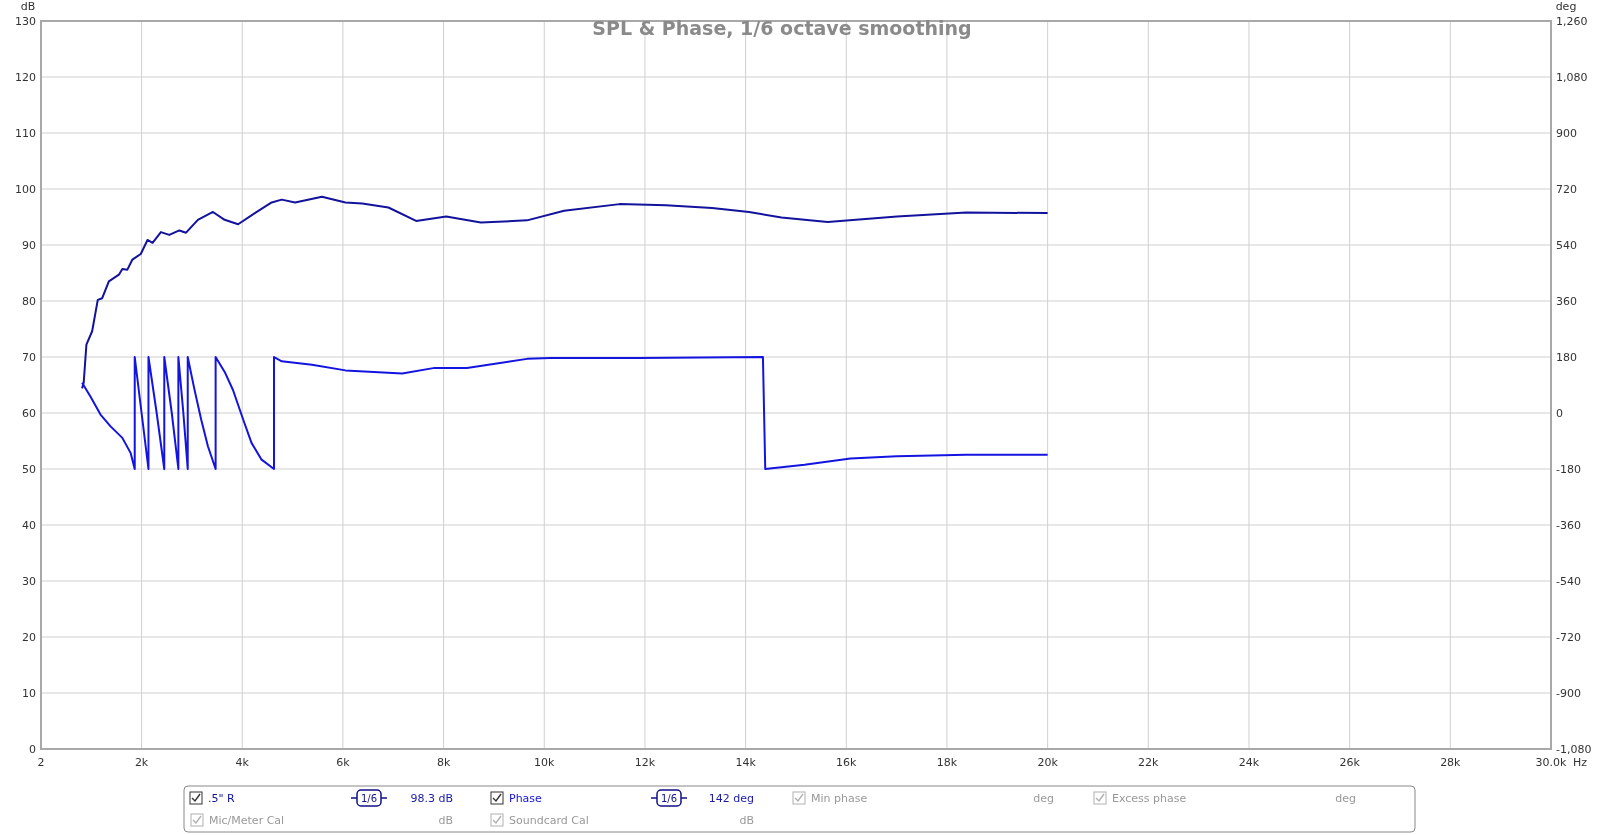 The height and width of the screenshot is (835, 1600). What do you see at coordinates (25, 133) in the screenshot?
I see `y-tick-label: 110` at bounding box center [25, 133].